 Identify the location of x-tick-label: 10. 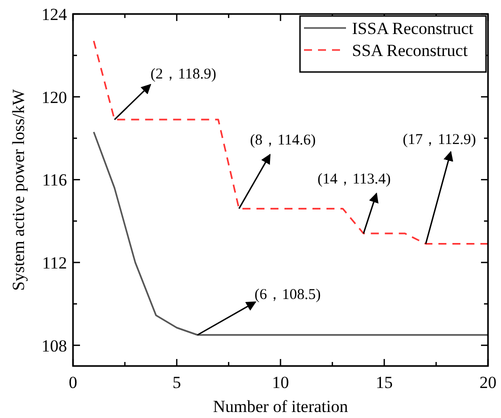
(280, 382).